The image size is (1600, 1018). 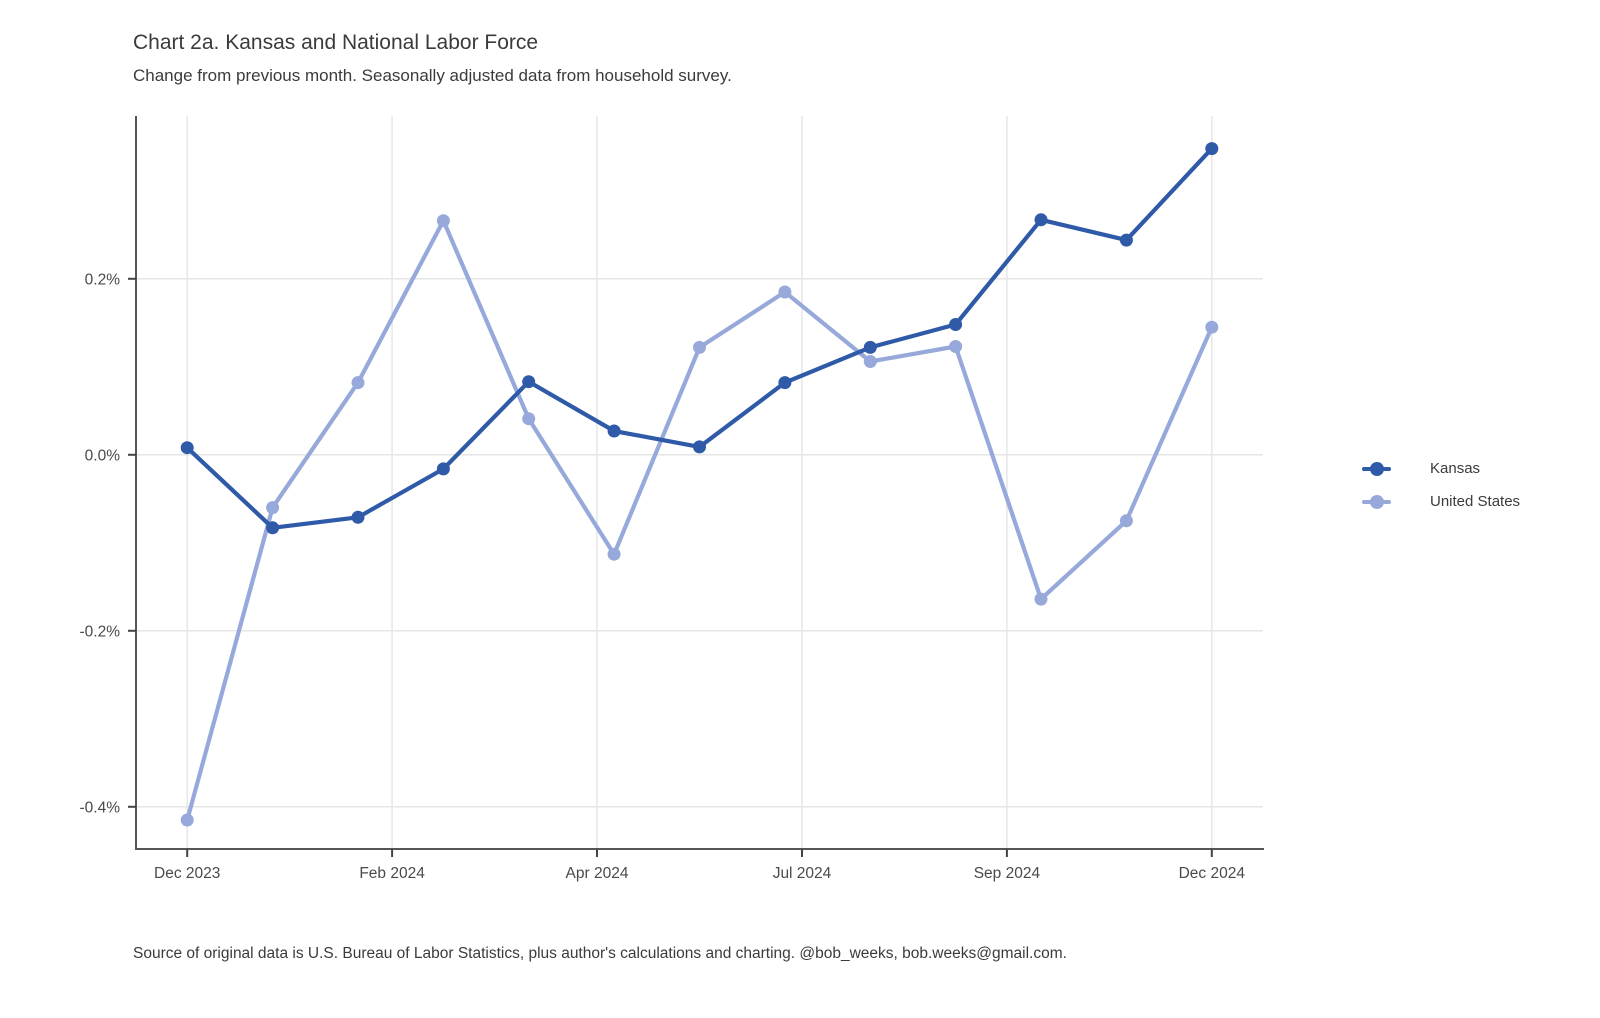 I want to click on y-tick-label: -0.2%, so click(x=100, y=631).